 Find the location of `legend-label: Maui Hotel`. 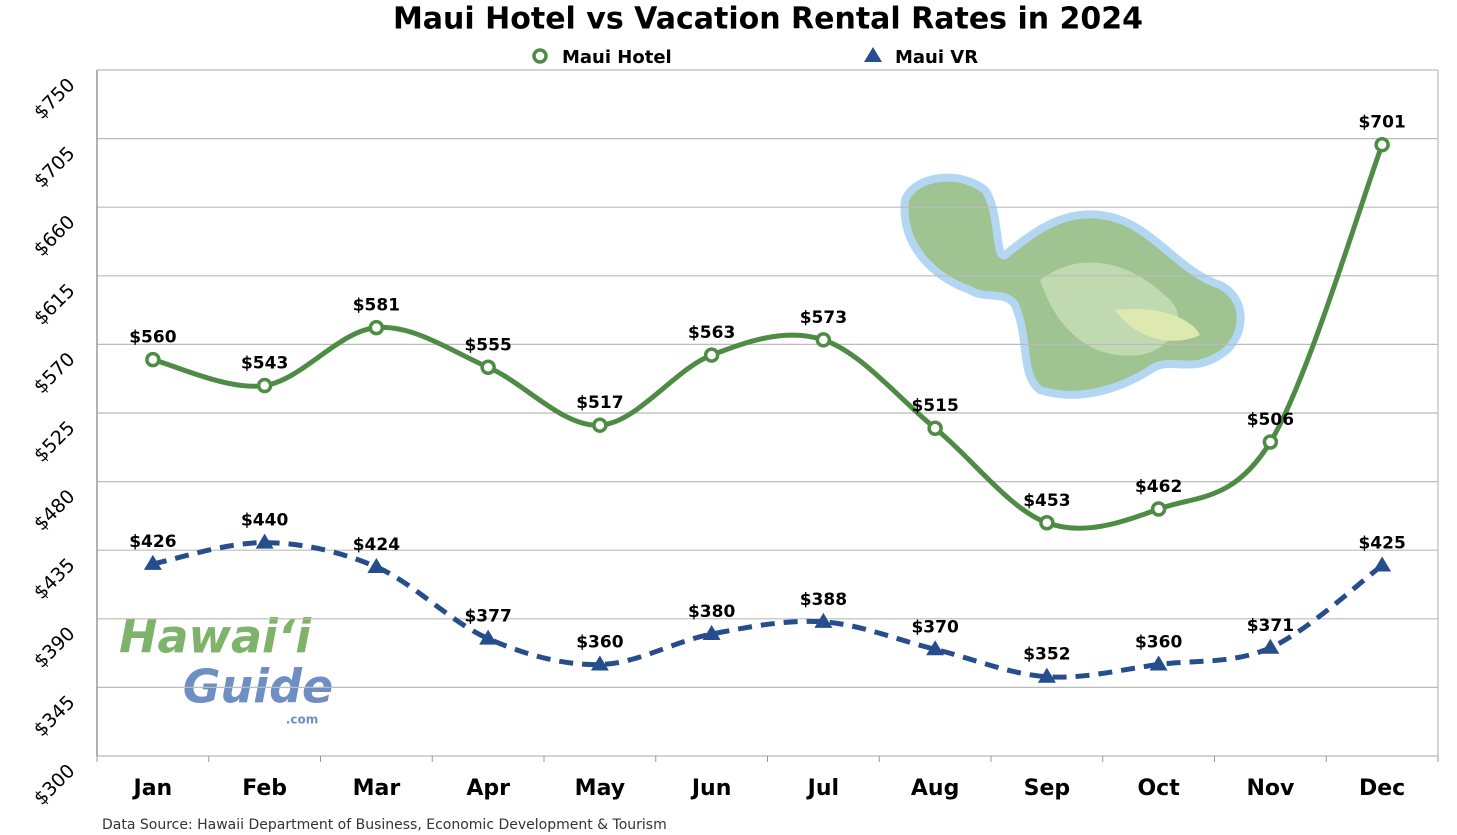

legend-label: Maui Hotel is located at coordinates (617, 57).